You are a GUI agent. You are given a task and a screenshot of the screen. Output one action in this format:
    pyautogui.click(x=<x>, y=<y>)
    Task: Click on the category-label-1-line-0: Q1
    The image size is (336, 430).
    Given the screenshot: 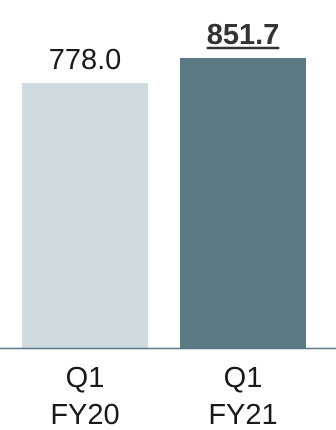 What is the action you would take?
    pyautogui.click(x=243, y=378)
    